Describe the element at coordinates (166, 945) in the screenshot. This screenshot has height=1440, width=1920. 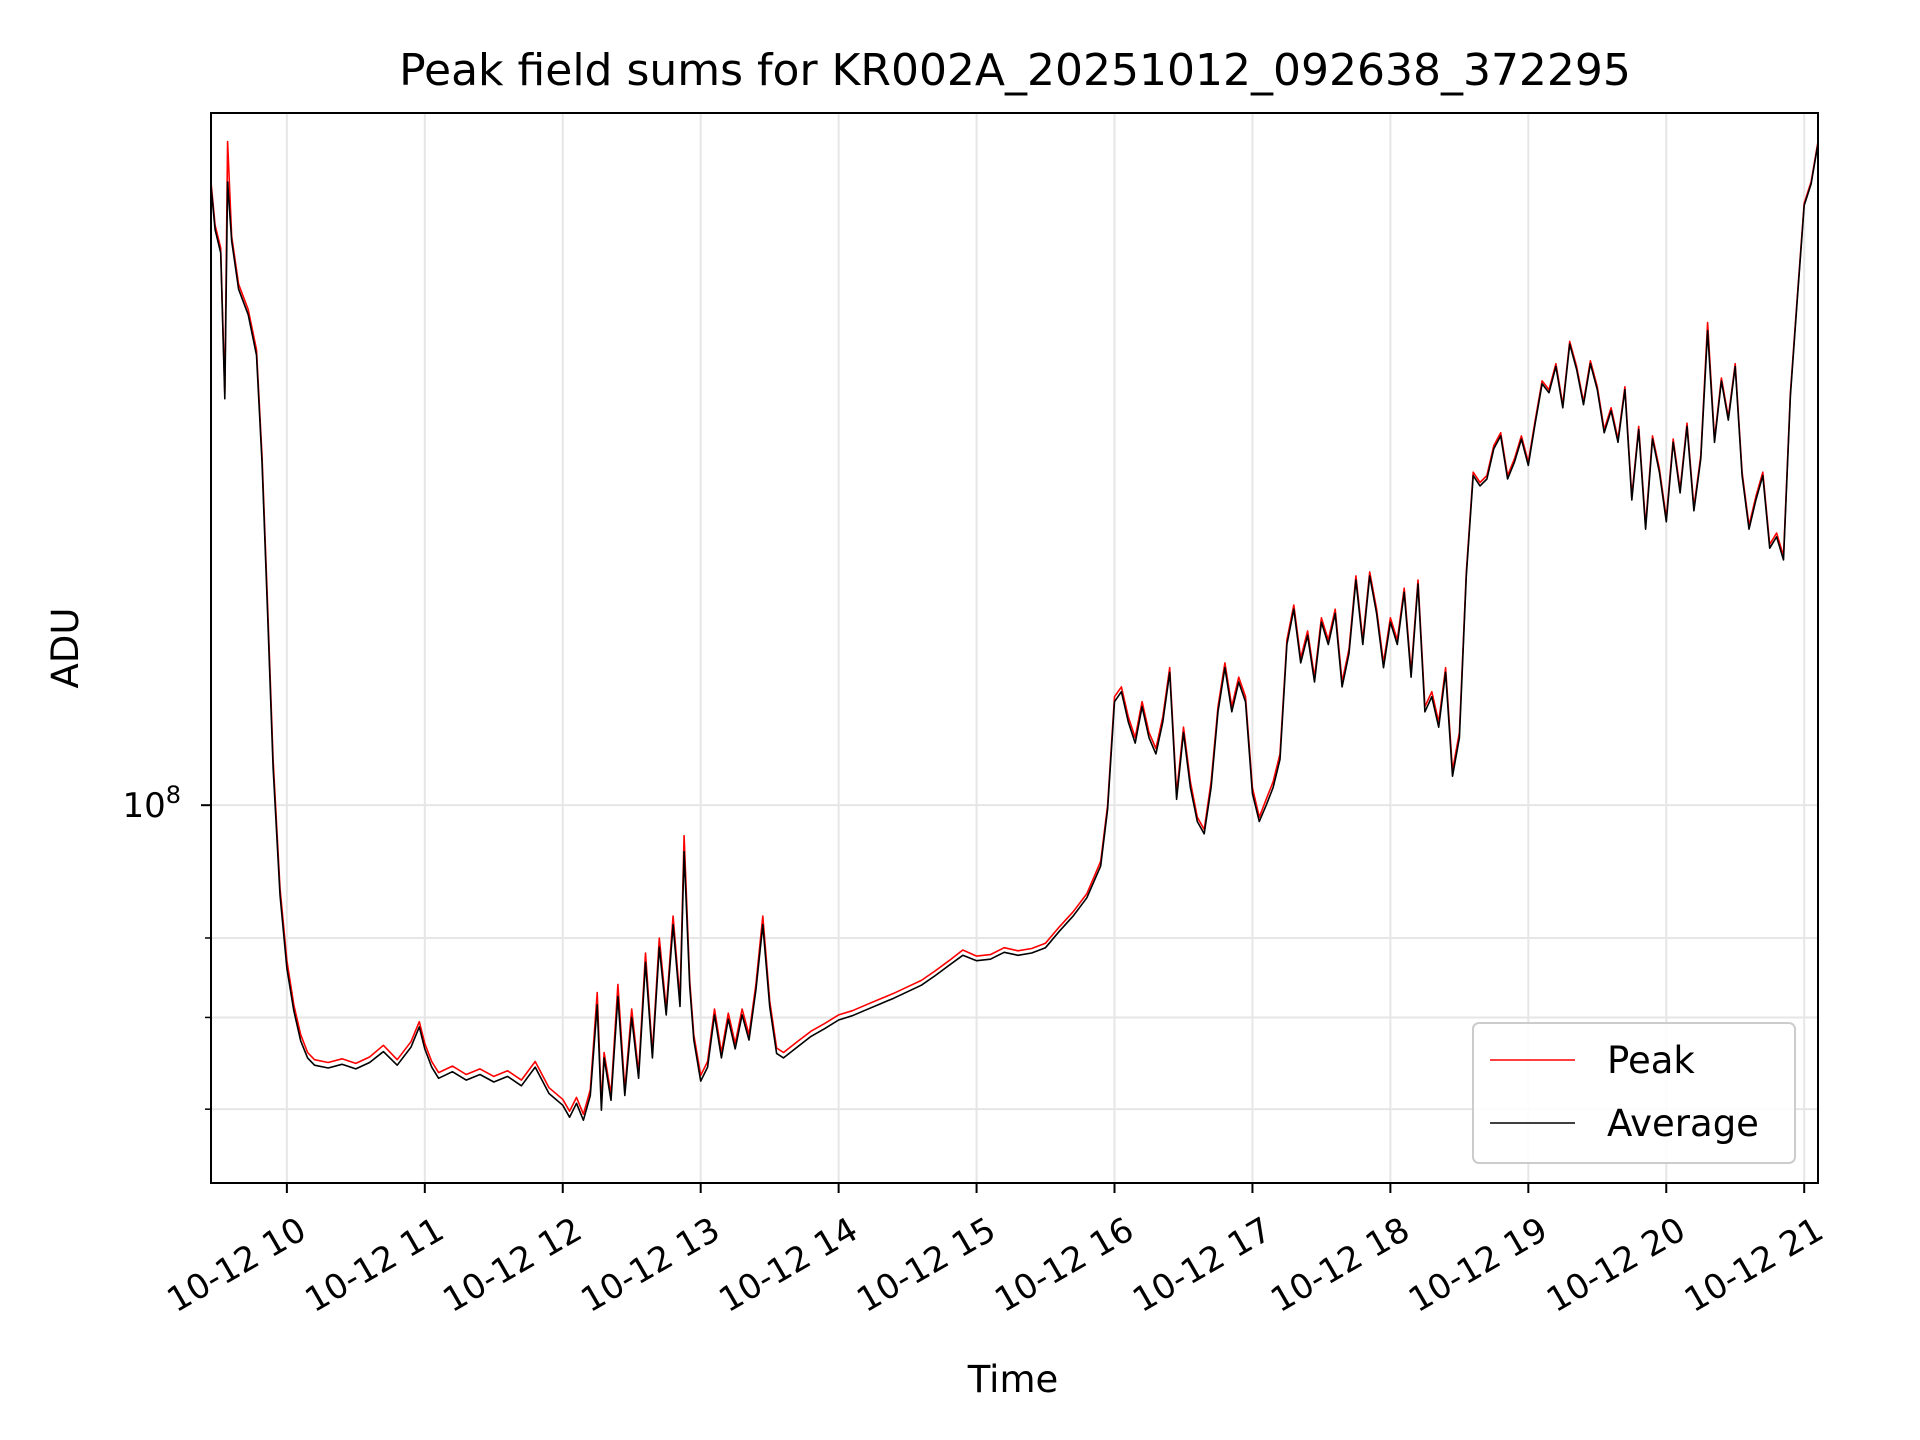
I see `y-axis: 108` at that location.